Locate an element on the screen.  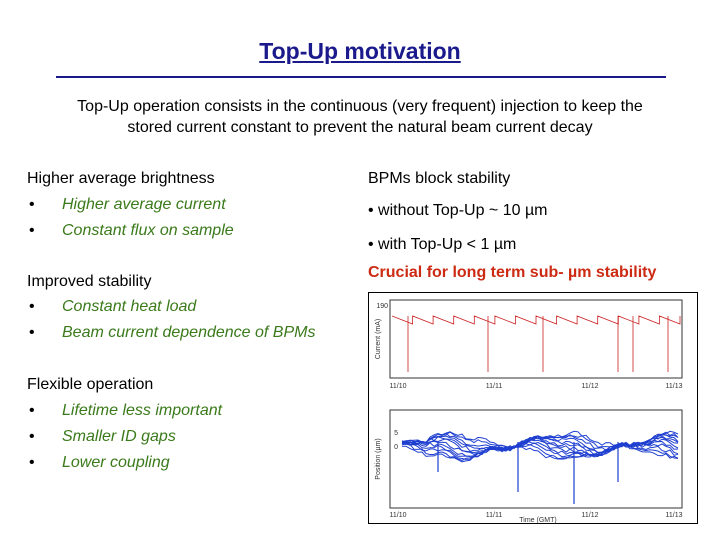
position-tick-label: 5 is located at coordinates (396, 433).